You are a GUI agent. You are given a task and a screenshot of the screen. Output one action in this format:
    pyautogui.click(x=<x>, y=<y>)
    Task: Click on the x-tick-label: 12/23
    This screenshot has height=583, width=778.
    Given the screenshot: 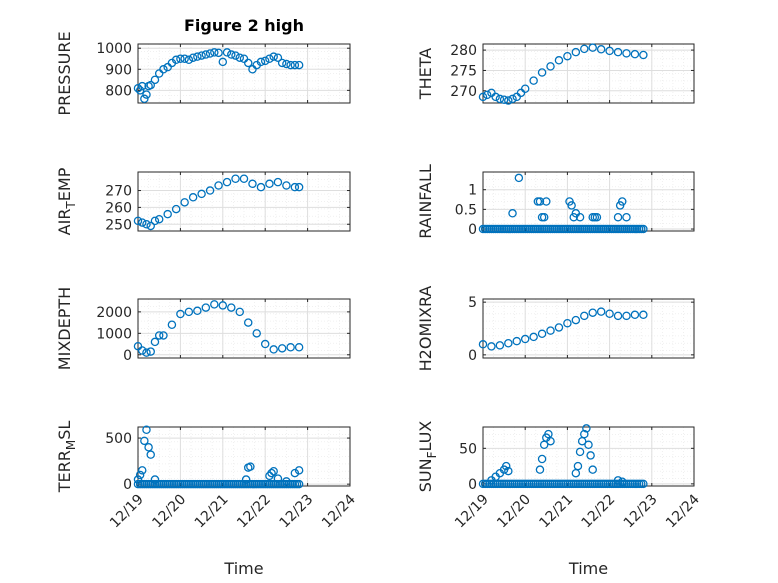 What is the action you would take?
    pyautogui.click(x=641, y=512)
    